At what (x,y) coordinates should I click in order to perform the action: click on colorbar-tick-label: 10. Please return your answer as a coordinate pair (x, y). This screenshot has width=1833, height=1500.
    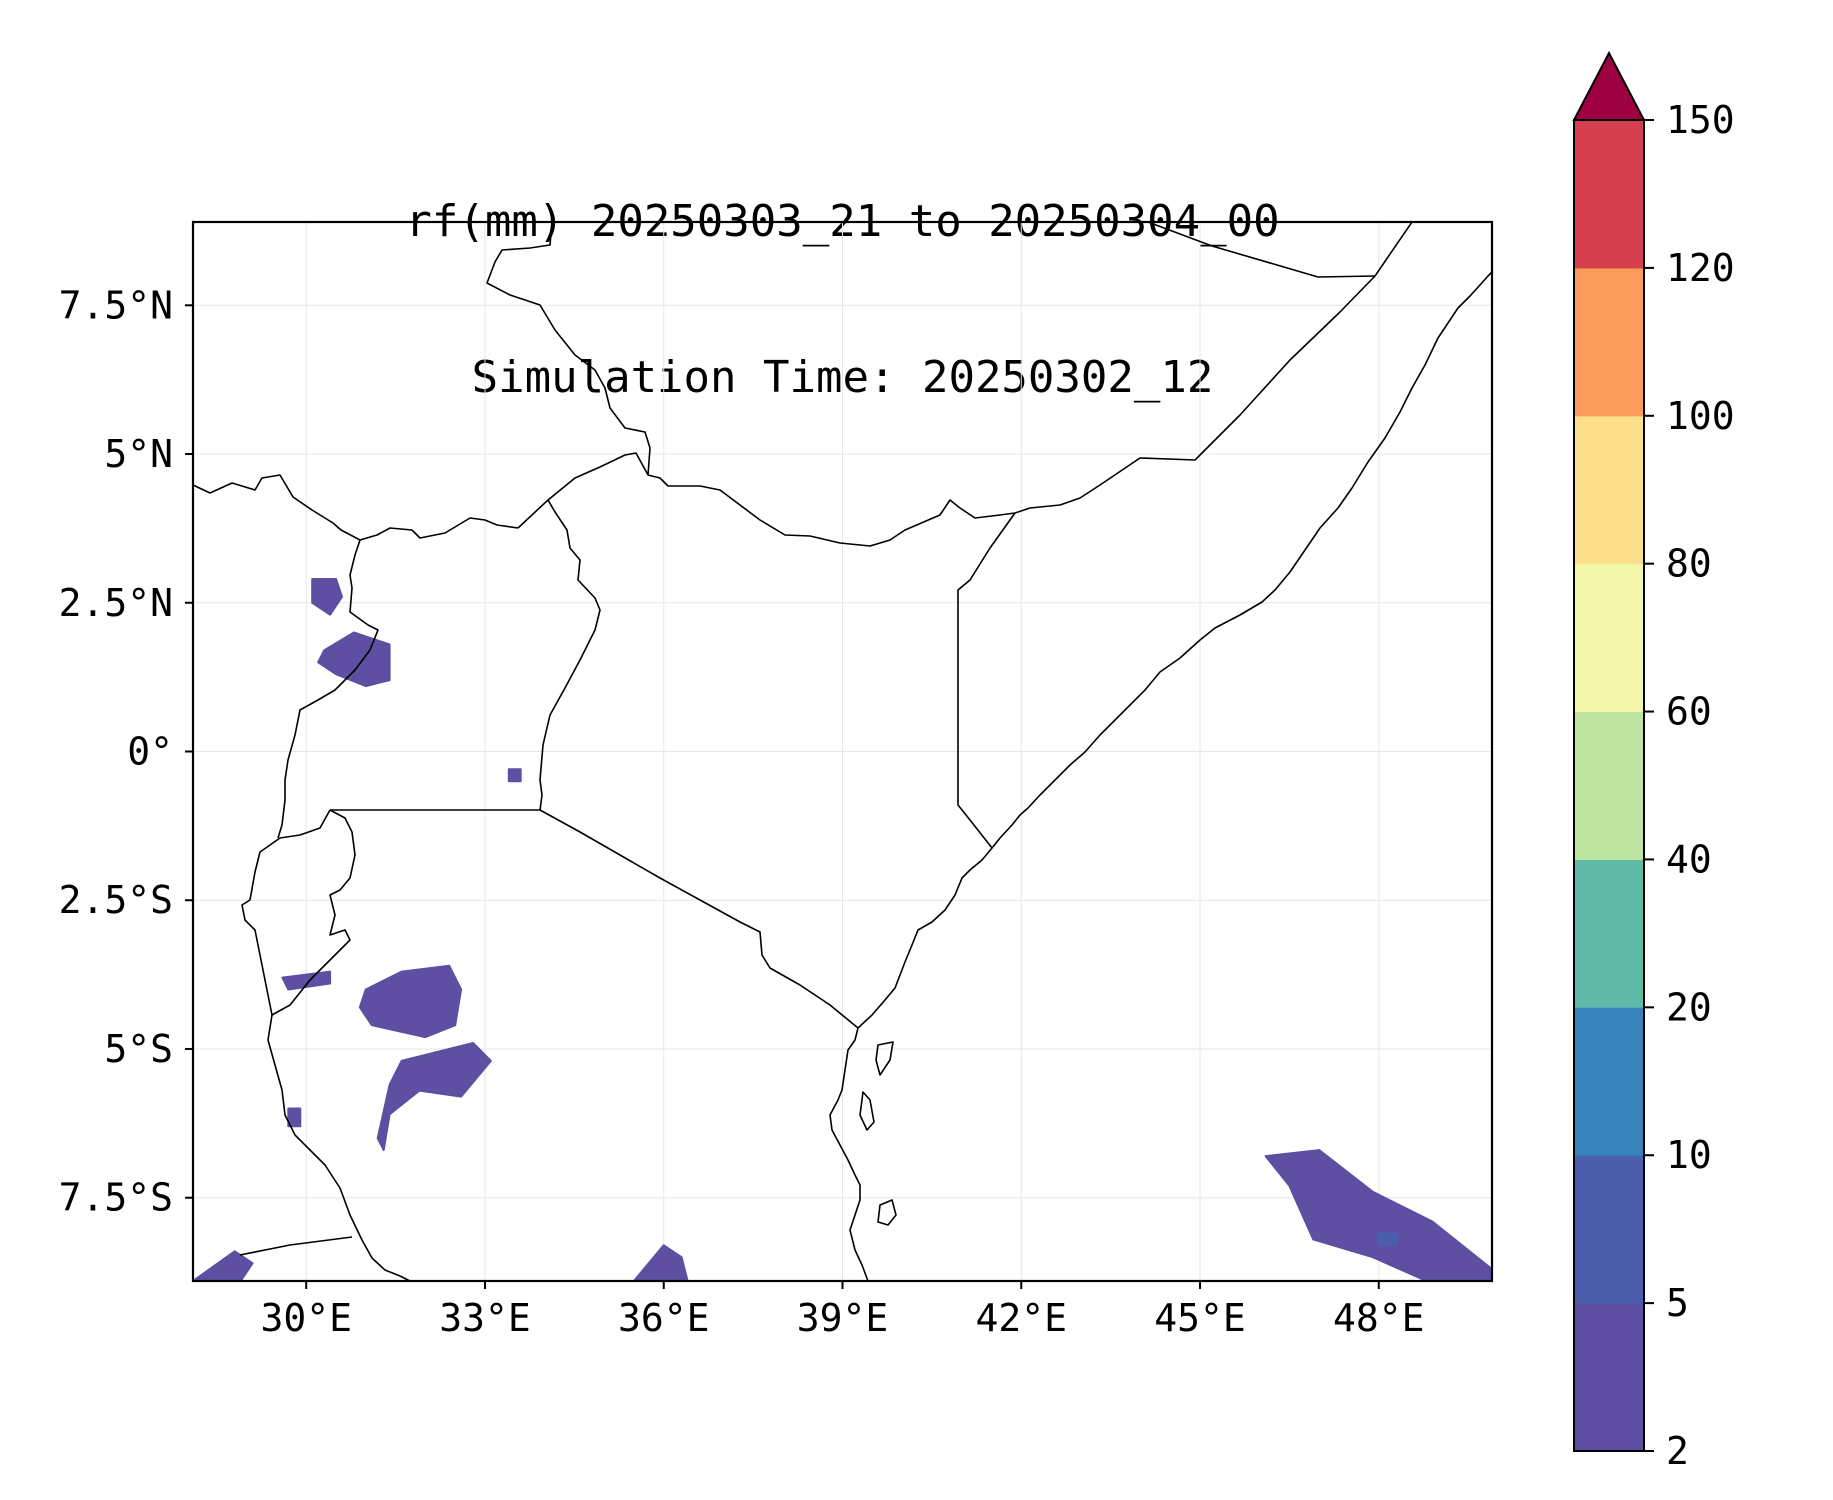
    Looking at the image, I should click on (1689, 1155).